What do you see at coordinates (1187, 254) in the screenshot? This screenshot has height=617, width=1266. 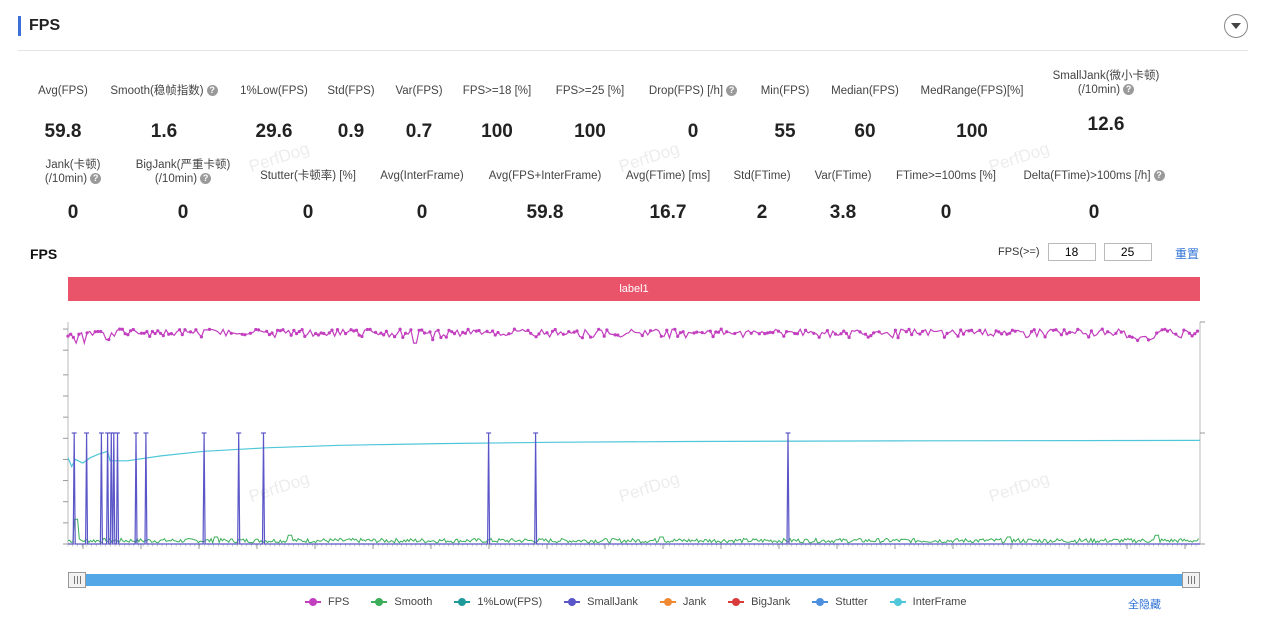 I see `reset-link: 重置` at bounding box center [1187, 254].